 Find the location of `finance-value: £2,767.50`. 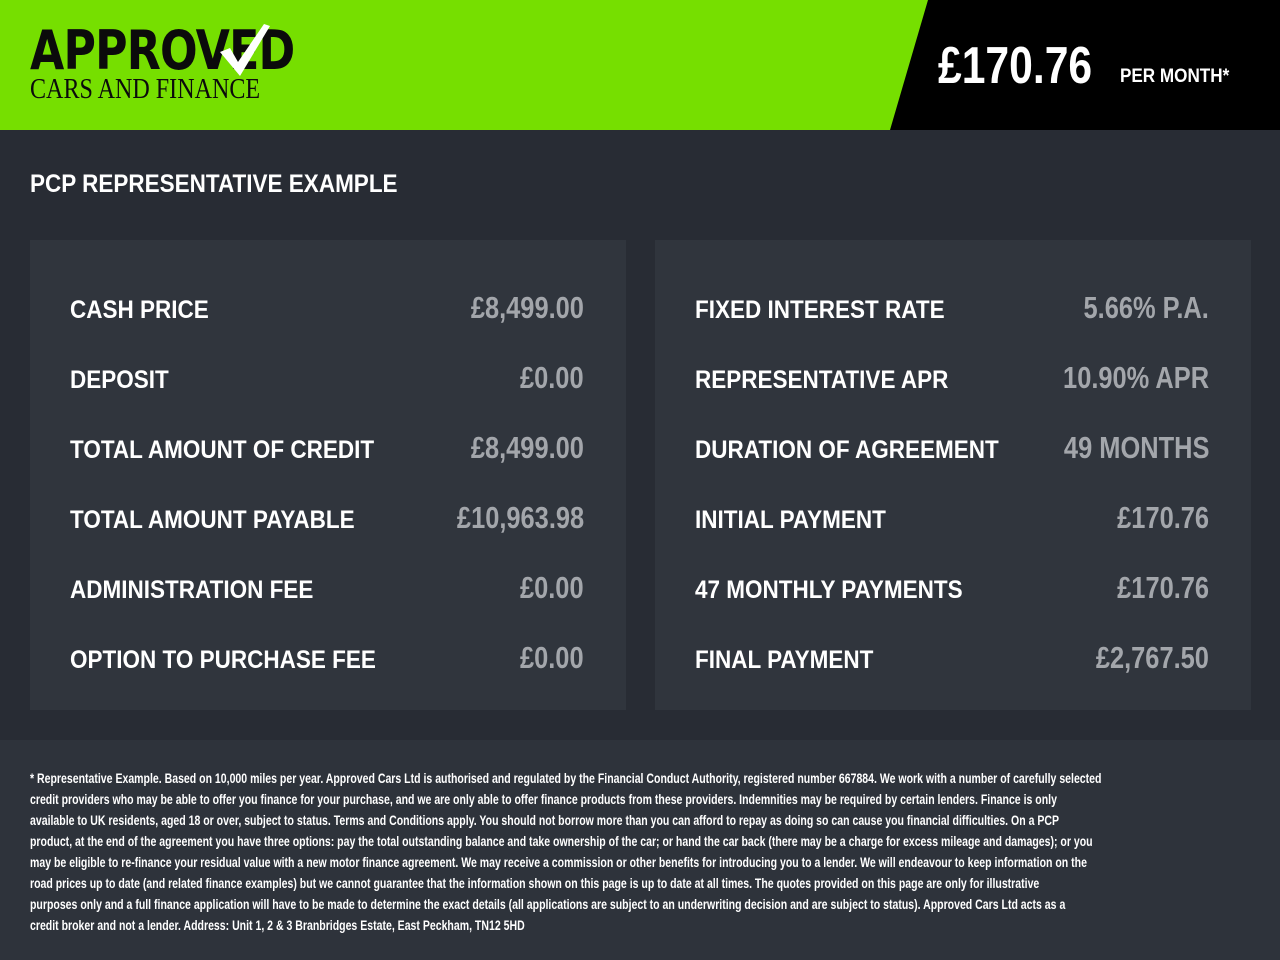

finance-value: £2,767.50 is located at coordinates (1152, 657).